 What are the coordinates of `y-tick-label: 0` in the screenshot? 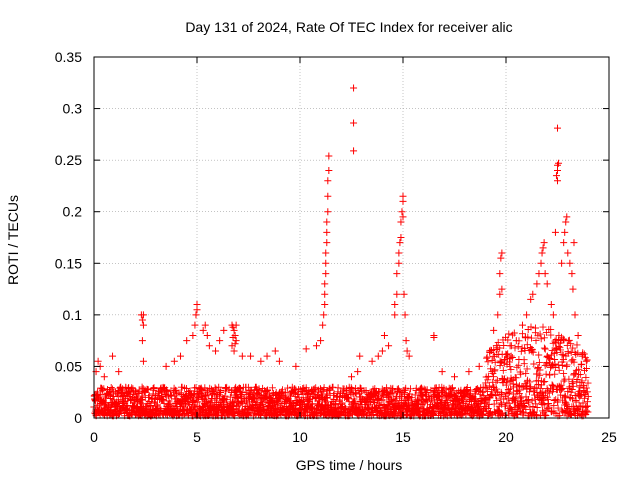 It's located at (78, 418).